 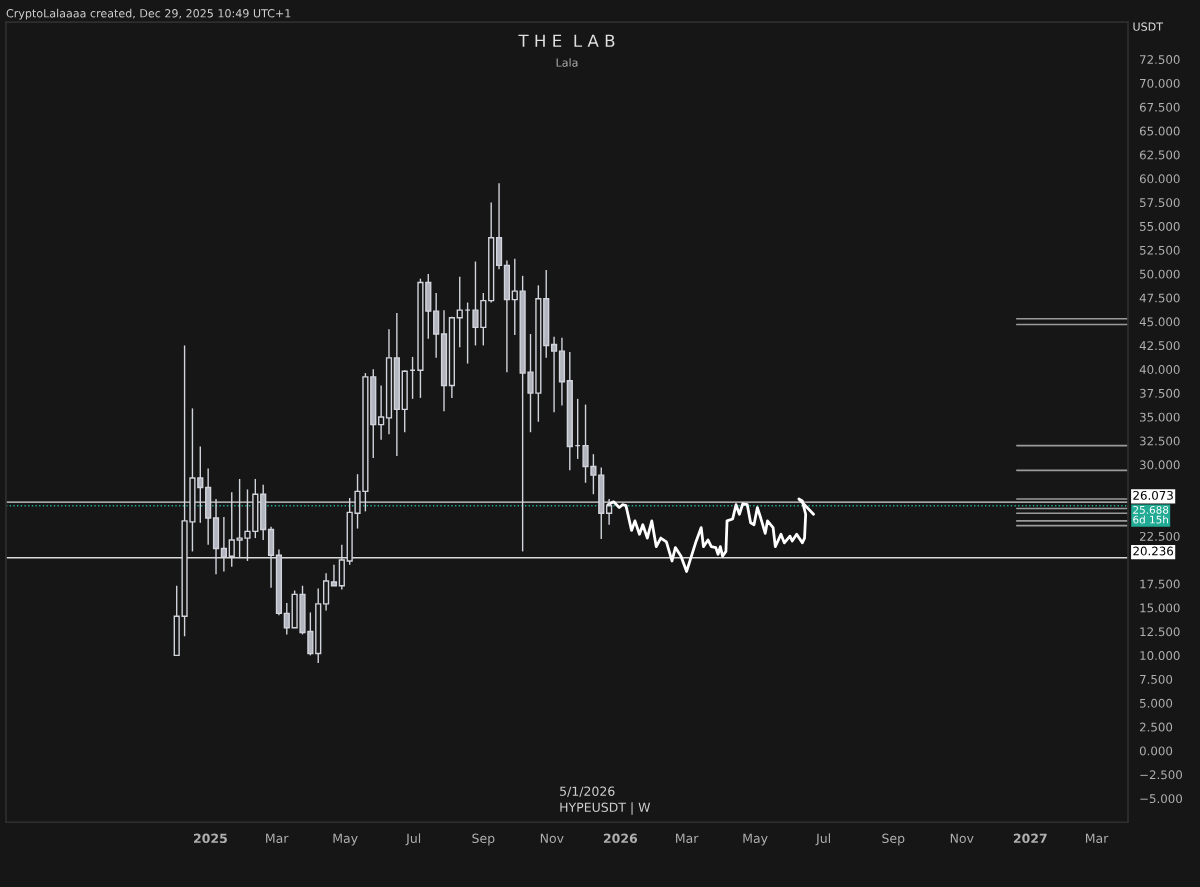 What do you see at coordinates (1160, 656) in the screenshot?
I see `y-tick-label: 10.000` at bounding box center [1160, 656].